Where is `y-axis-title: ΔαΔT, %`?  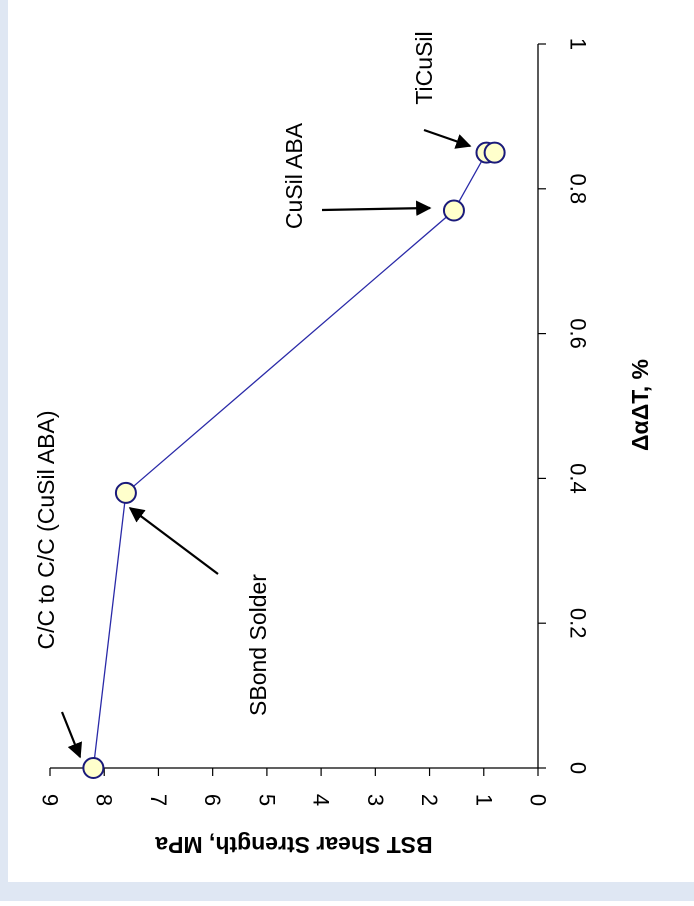
y-axis-title: ΔαΔT, % is located at coordinates (640, 405).